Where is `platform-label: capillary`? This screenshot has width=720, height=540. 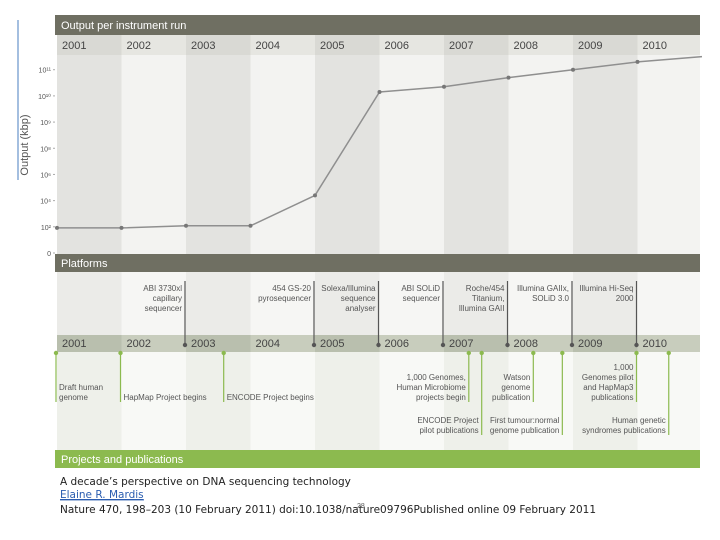
platform-label: capillary is located at coordinates (167, 298).